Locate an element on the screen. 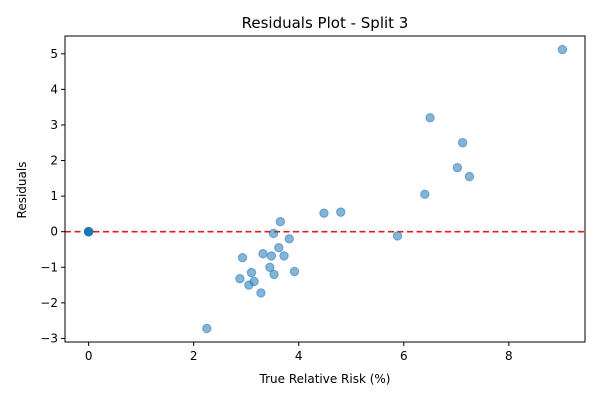  x-axis-label: True Relative Risk (%) is located at coordinates (325, 379).